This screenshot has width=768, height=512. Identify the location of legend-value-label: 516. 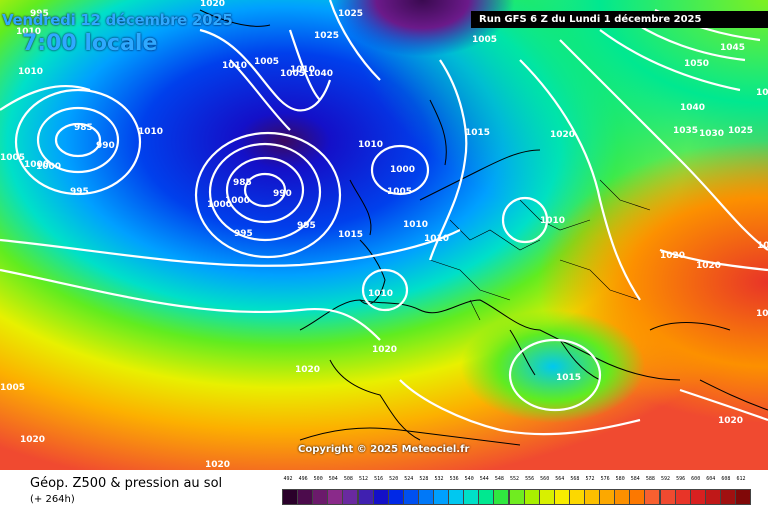
(379, 479).